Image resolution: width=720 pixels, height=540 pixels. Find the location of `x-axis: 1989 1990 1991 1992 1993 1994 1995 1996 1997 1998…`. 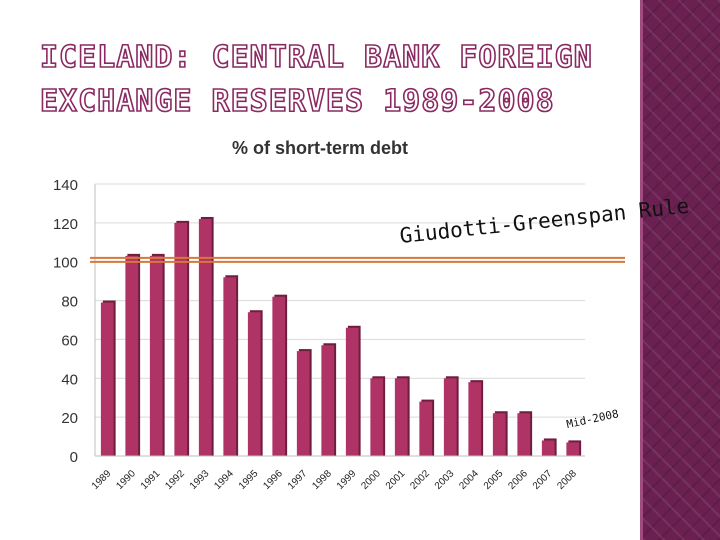

x-axis: 1989 1990 1991 1992 1993 1994 1995 1996 1997 1998… is located at coordinates (337, 473).